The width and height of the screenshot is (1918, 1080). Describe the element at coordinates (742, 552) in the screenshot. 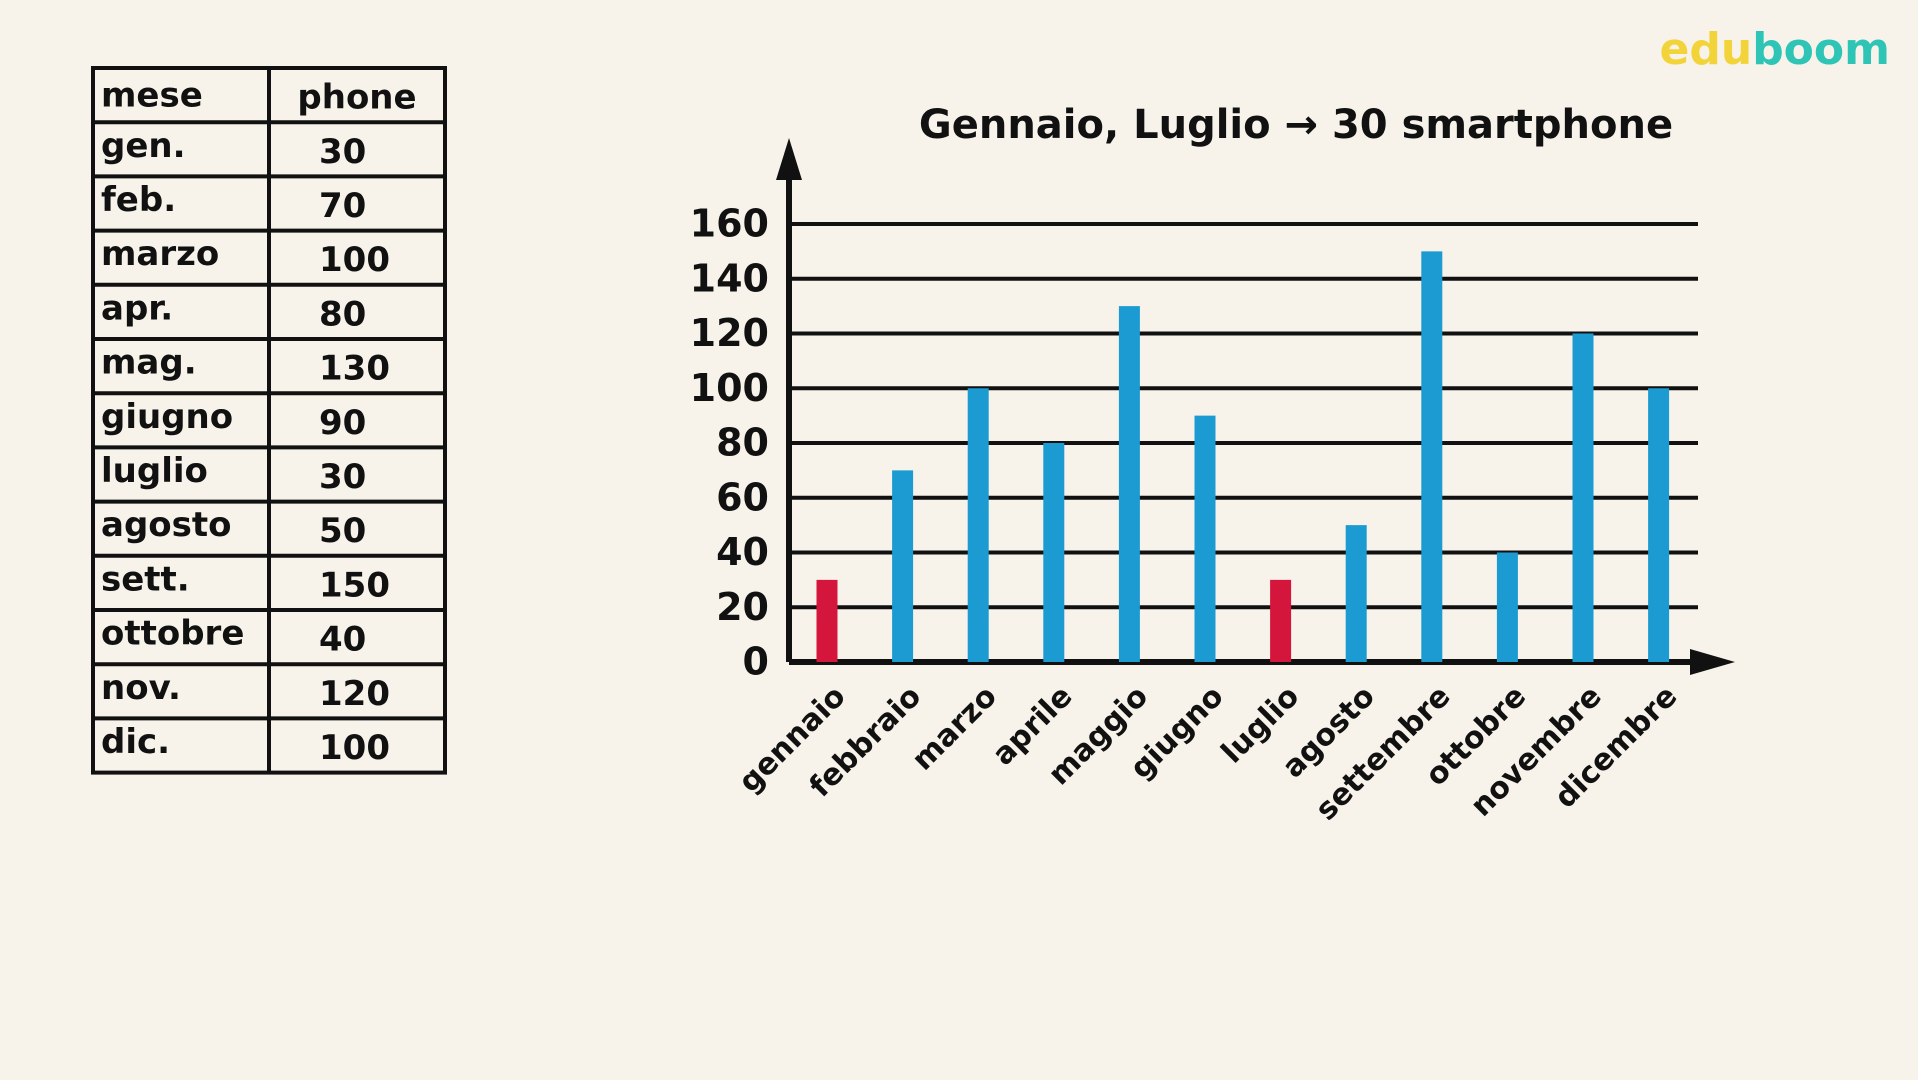

I see `y-tick-label: 40` at that location.